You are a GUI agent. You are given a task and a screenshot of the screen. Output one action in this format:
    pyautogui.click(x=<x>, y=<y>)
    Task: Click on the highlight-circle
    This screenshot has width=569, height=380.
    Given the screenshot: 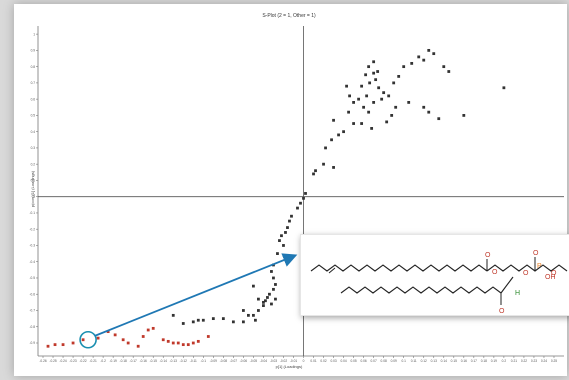 What is the action you would take?
    pyautogui.click(x=88, y=339)
    